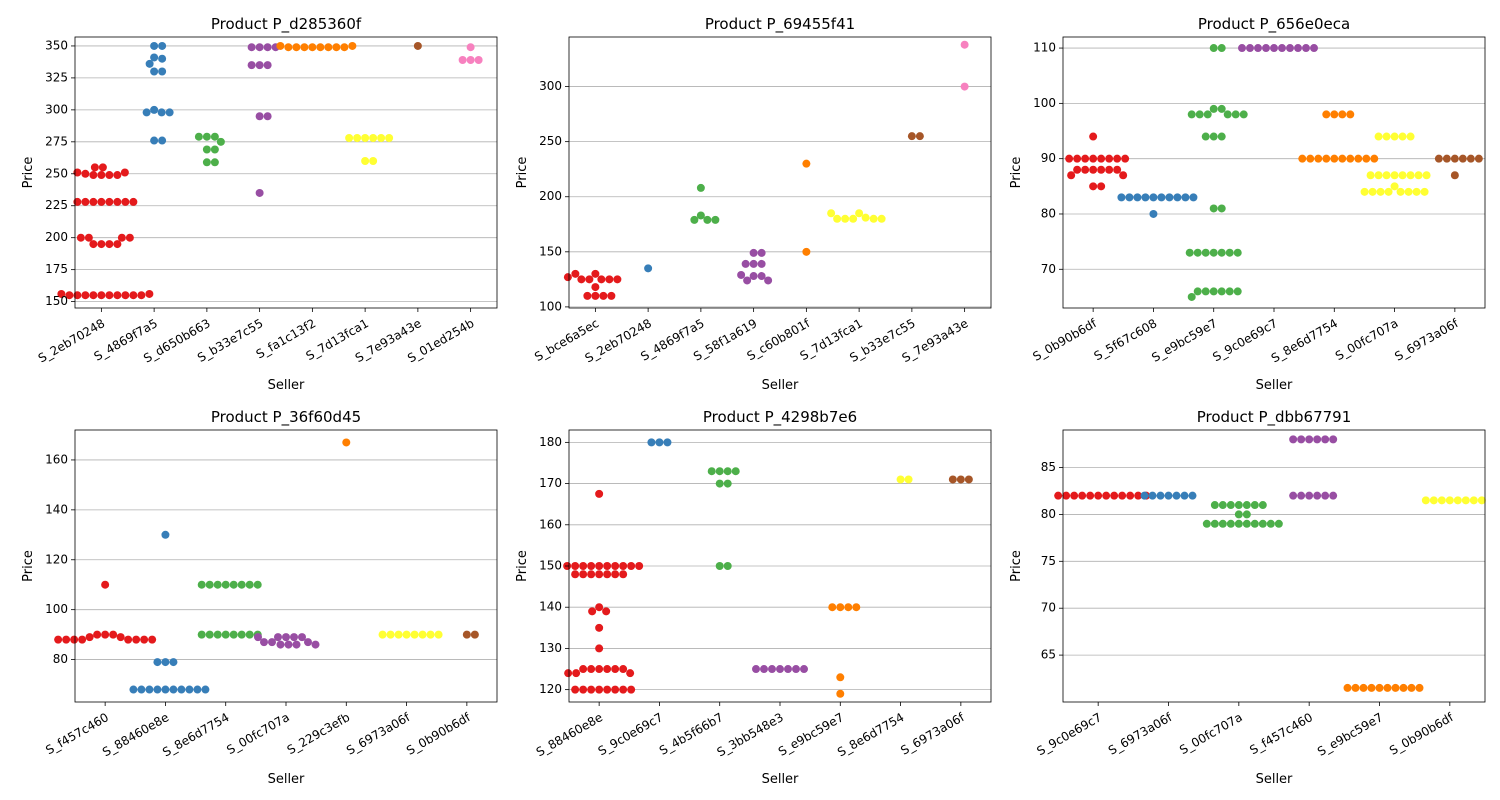 This screenshot has width=1500, height=800. I want to click on y-tick-label: 85, so click(1048, 467).